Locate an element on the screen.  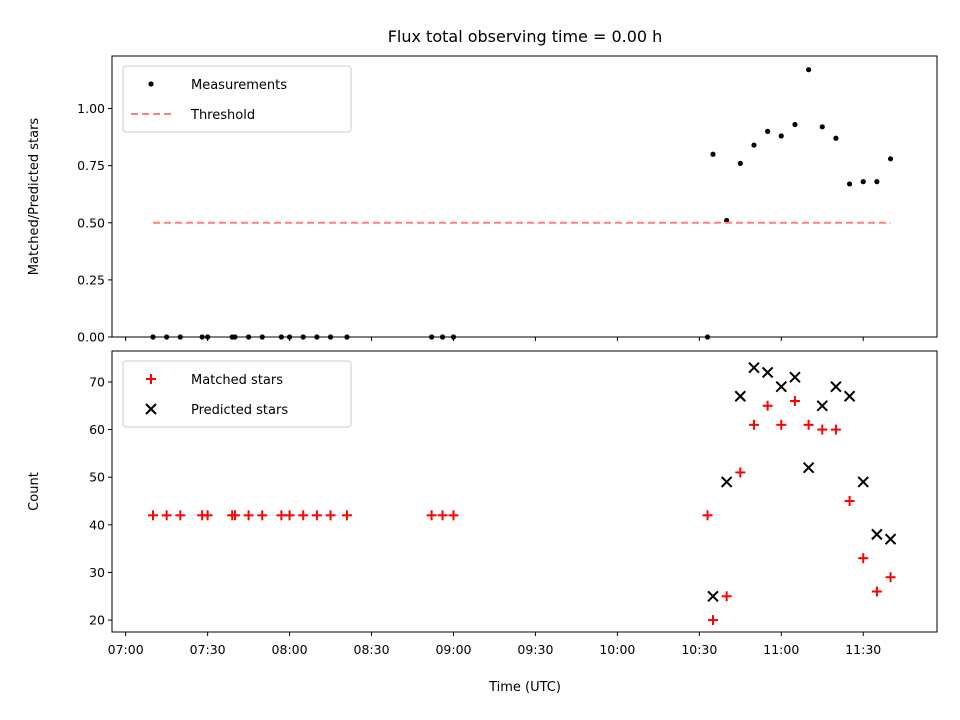
y-tick-label: 0.00 is located at coordinates (91, 337).